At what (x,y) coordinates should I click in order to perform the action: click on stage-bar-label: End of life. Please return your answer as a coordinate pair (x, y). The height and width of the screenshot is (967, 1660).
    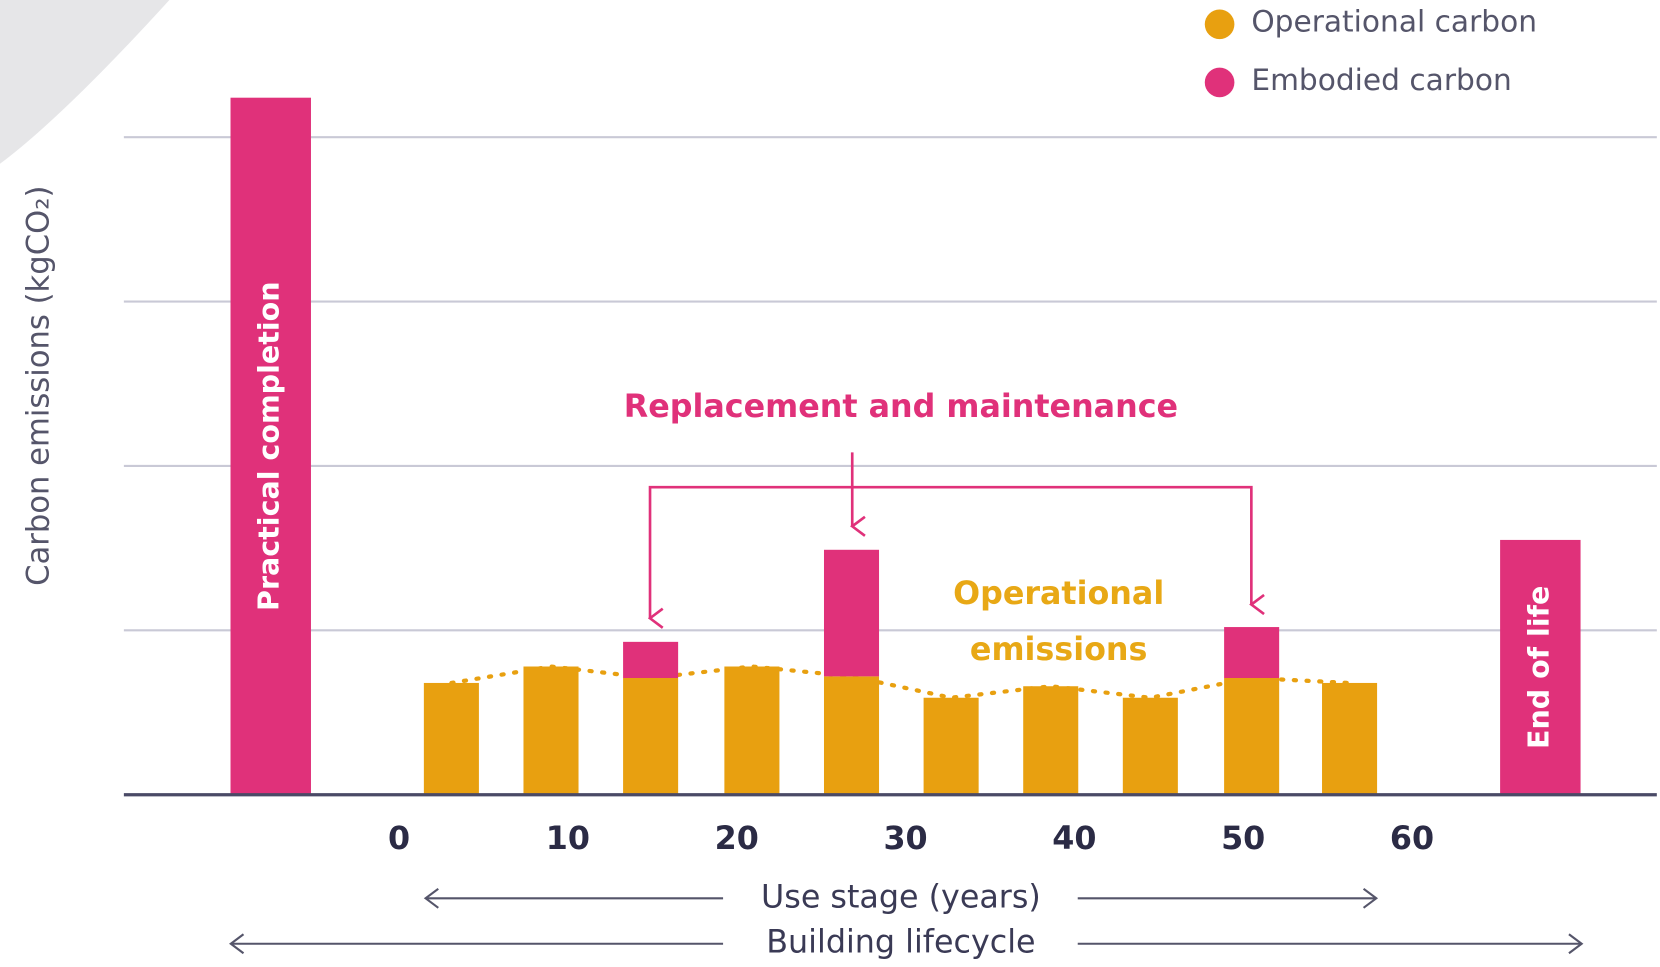
    Looking at the image, I should click on (1538, 667).